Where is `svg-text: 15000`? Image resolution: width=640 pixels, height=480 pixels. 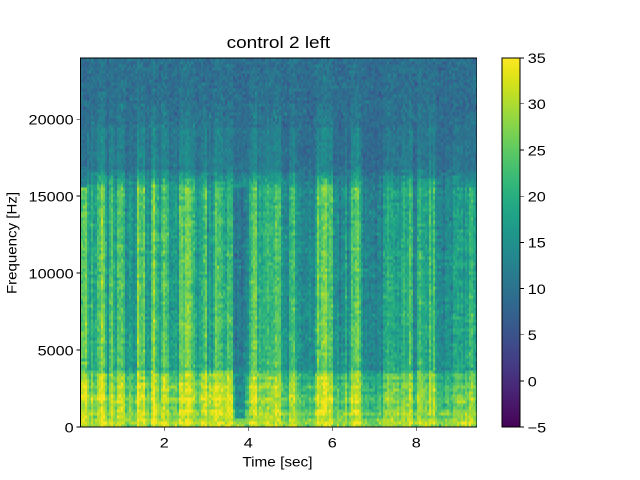 svg-text: 15000 is located at coordinates (51, 198).